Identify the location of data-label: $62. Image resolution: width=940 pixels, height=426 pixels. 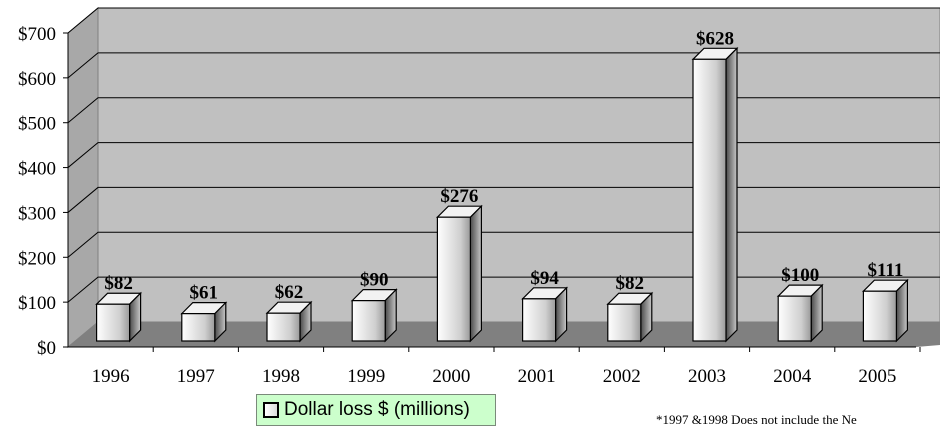
(289, 292).